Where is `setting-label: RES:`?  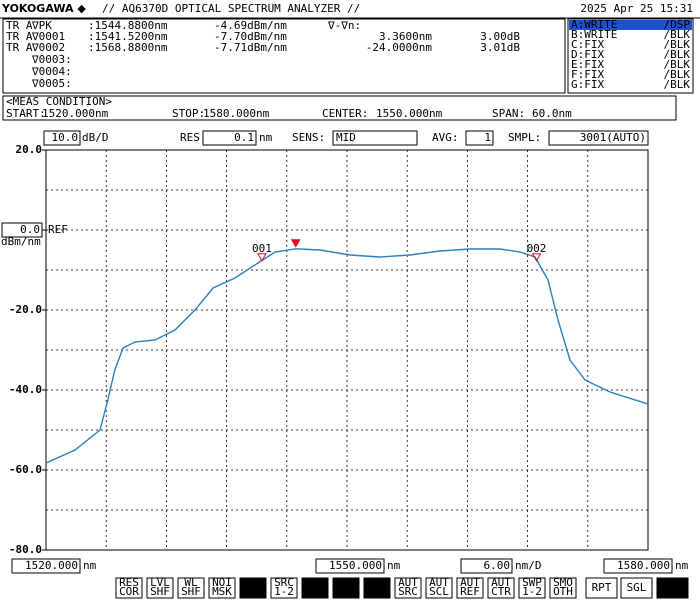
setting-label: RES: is located at coordinates (193, 137).